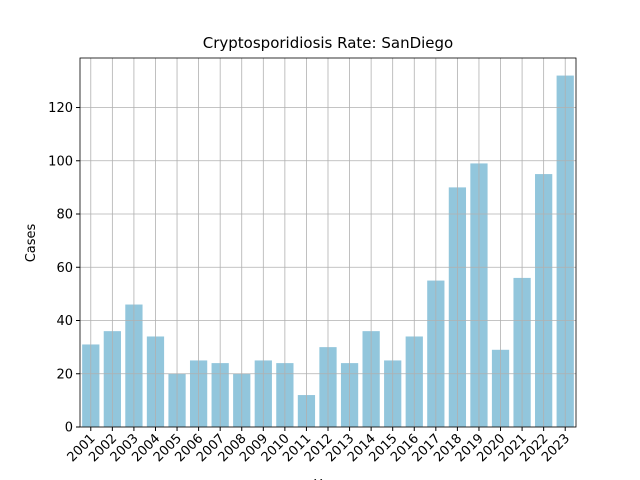  Describe the element at coordinates (64, 215) in the screenshot. I see `y-tick-label: 80` at that location.